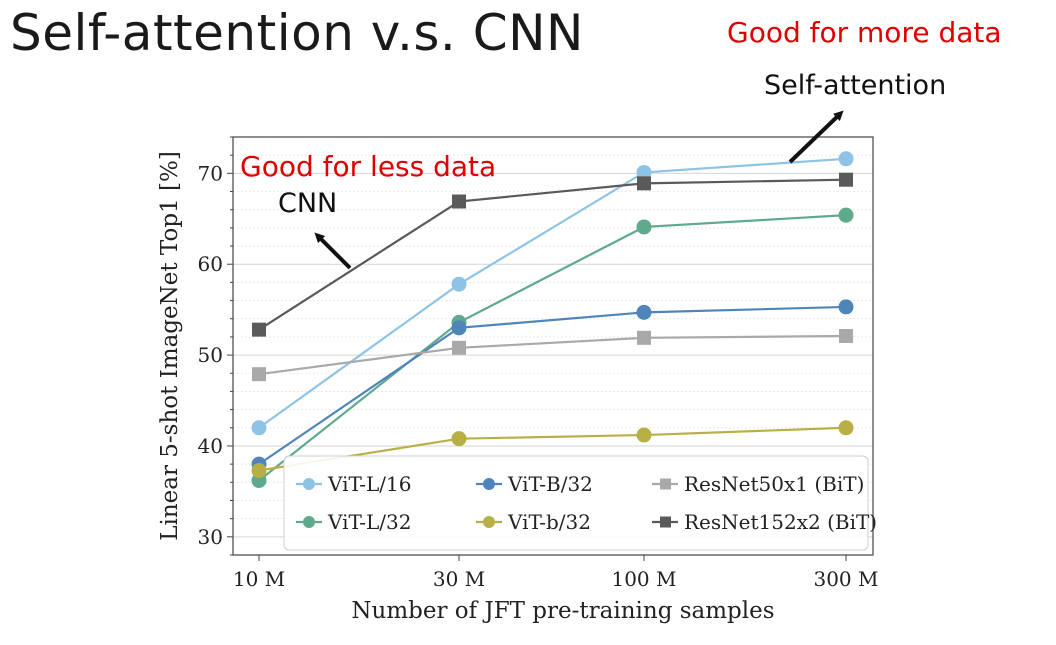 This screenshot has width=1056, height=645. What do you see at coordinates (816, 137) in the screenshot?
I see `self-attention-arrow` at bounding box center [816, 137].